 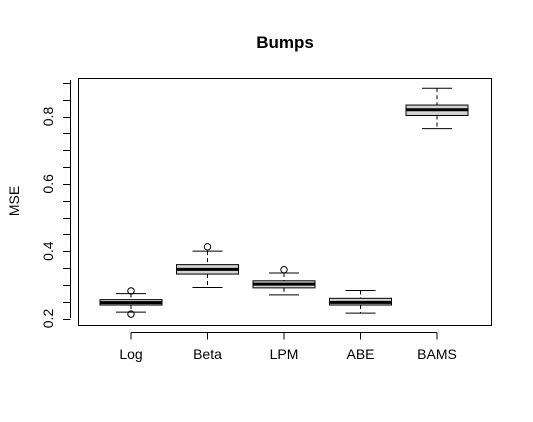 What do you see at coordinates (131, 302) in the screenshot?
I see `box-log` at bounding box center [131, 302].